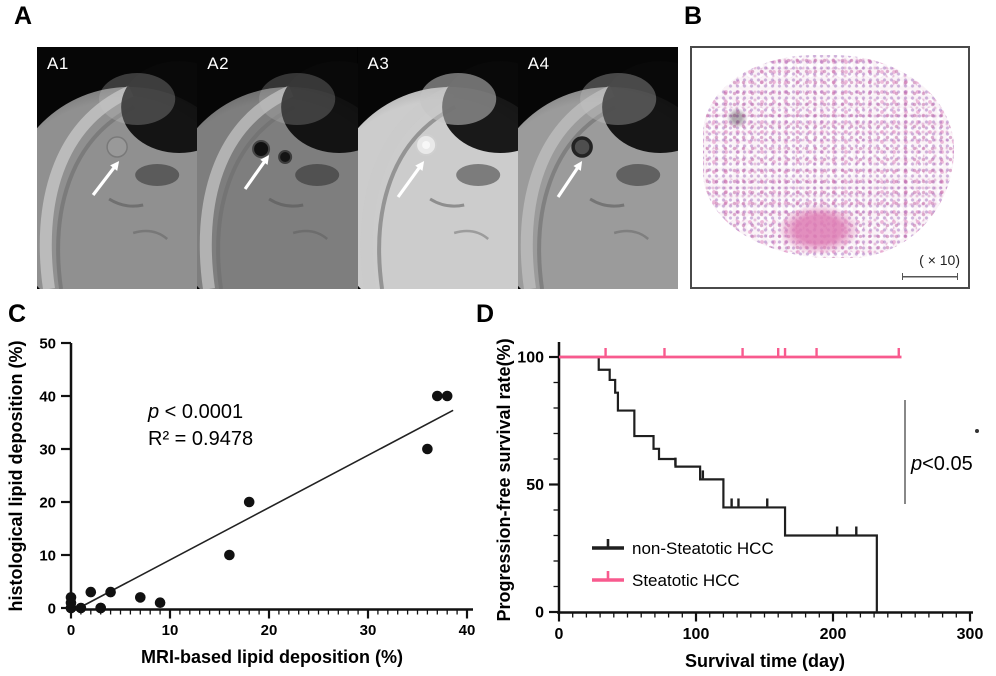  What do you see at coordinates (170, 630) in the screenshot?
I see `x-tick-label: 10` at bounding box center [170, 630].